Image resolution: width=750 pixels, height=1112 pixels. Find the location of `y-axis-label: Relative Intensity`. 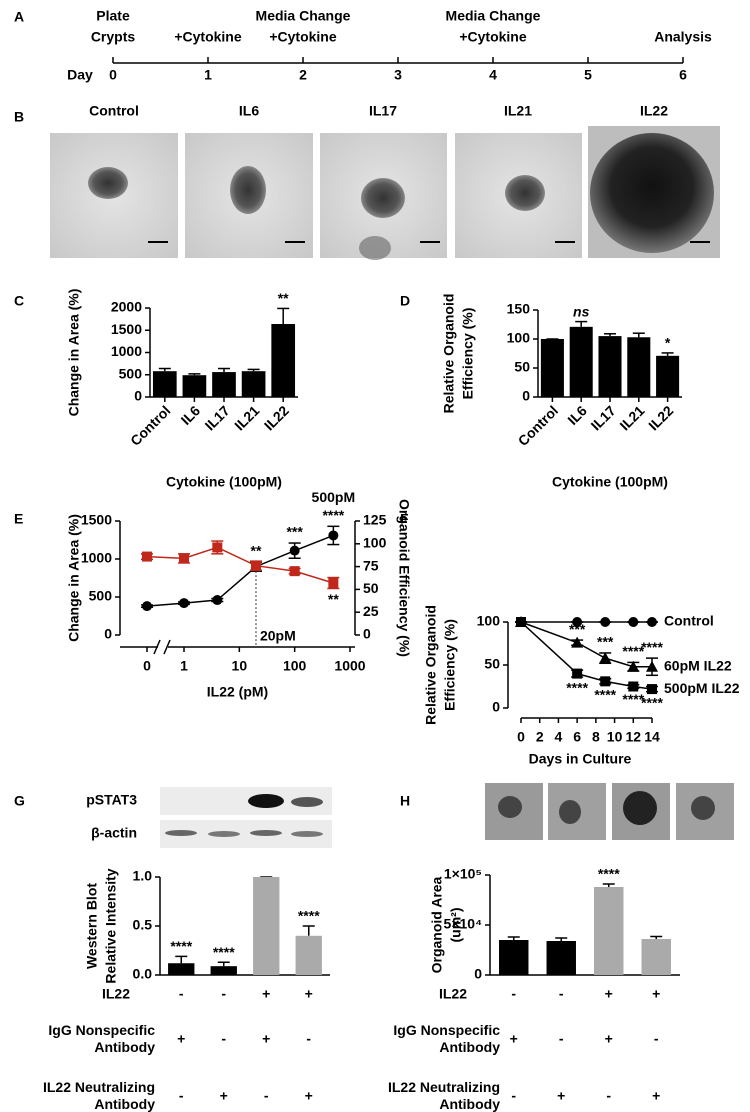

y-axis-label: Relative Intensity is located at coordinates (111, 925).